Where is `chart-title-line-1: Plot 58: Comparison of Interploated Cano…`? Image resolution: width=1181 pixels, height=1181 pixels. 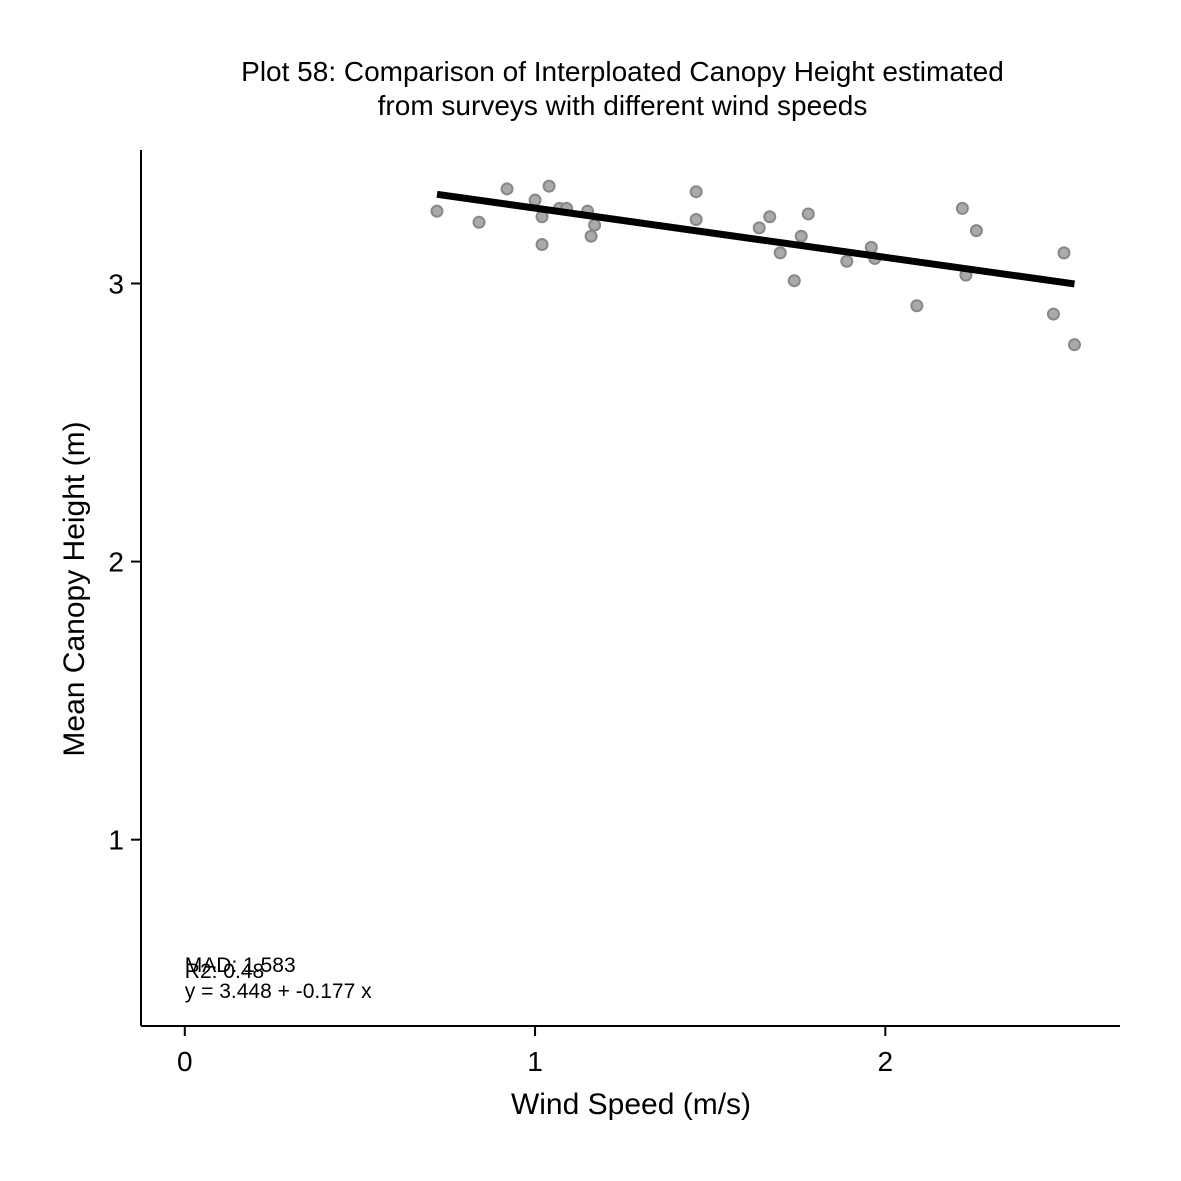 chart-title-line-1: Plot 58: Comparison of Interploated Cano… is located at coordinates (622, 71).